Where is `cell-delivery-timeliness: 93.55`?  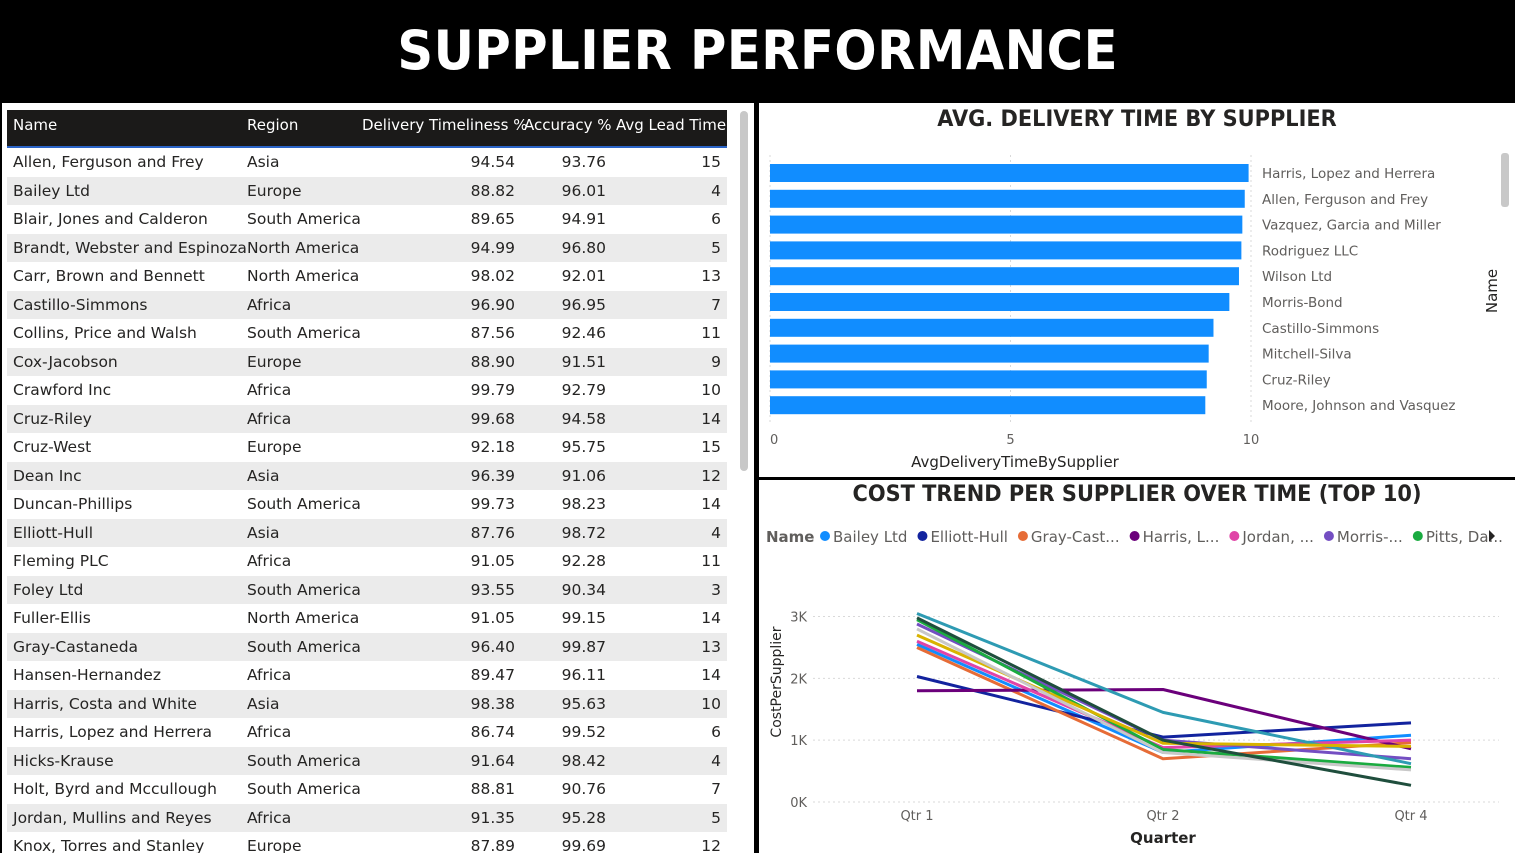
cell-delivery-timeliness: 93.55 is located at coordinates (492, 589).